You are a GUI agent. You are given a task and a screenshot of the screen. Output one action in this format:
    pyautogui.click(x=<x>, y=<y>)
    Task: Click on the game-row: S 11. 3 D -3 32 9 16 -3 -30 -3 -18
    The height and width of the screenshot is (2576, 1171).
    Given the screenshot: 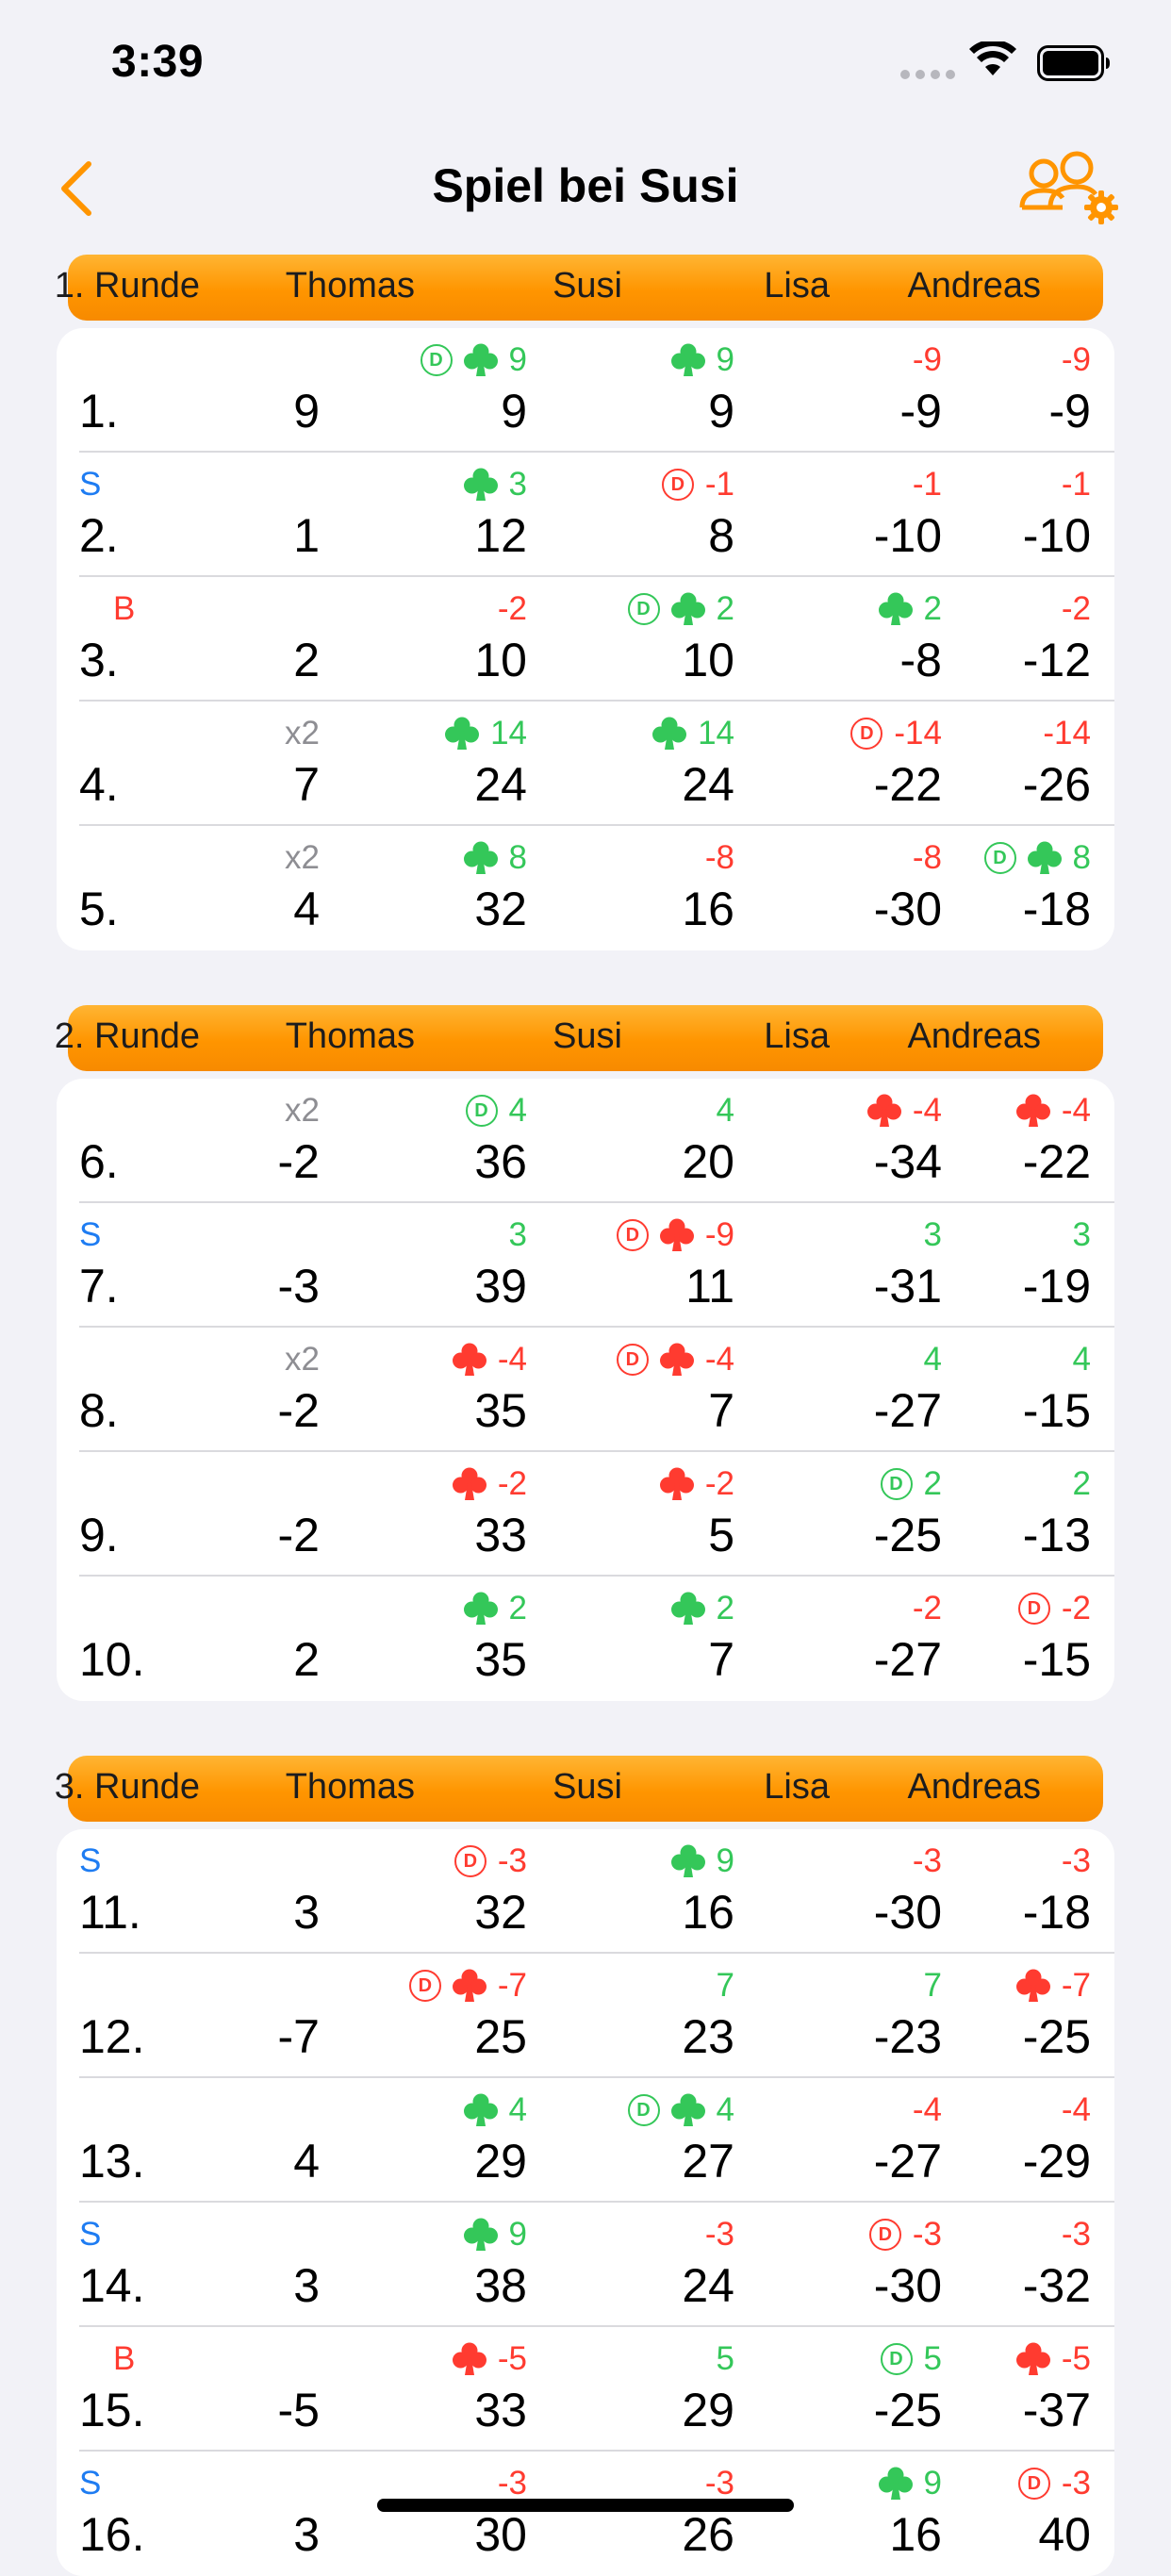 What is the action you would take?
    pyautogui.click(x=585, y=1891)
    